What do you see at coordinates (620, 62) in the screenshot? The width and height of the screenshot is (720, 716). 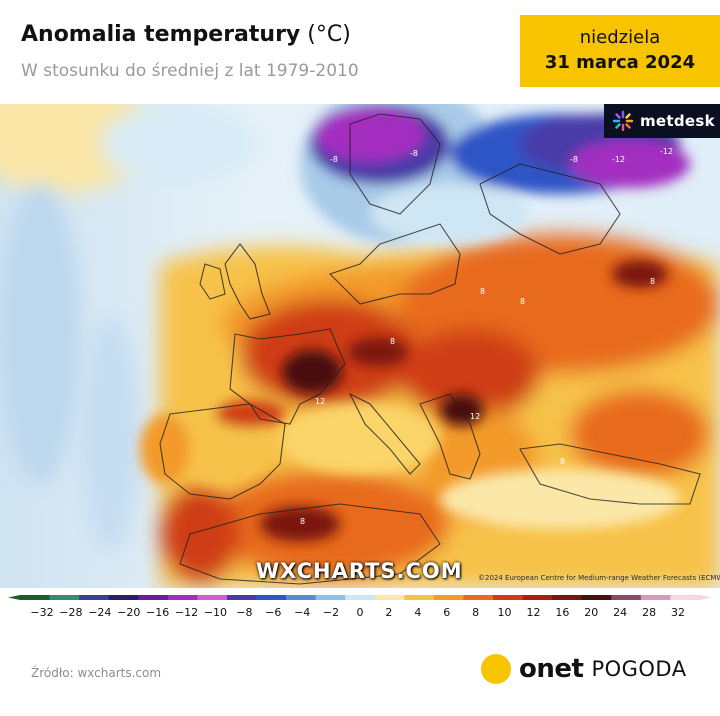 I see `date-value: 31 marca 2024` at bounding box center [620, 62].